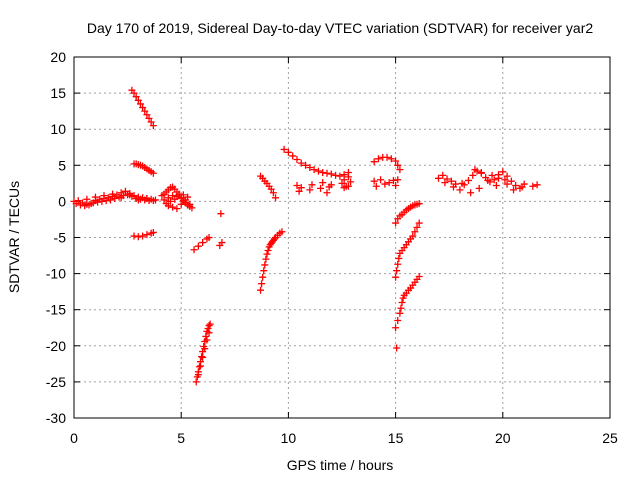  Describe the element at coordinates (60, 238) in the screenshot. I see `y-tick-label: -5` at that location.